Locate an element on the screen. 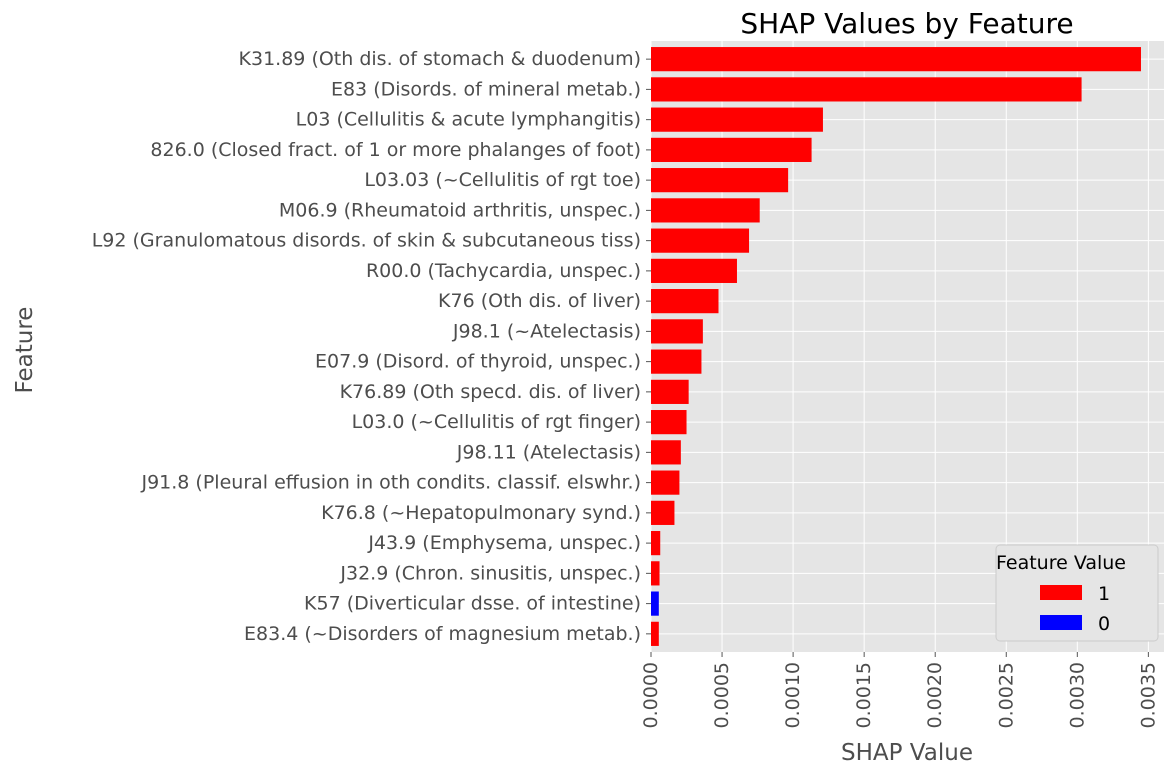  y-tick-label: K76 (Oth dis. of liver) is located at coordinates (539, 301).